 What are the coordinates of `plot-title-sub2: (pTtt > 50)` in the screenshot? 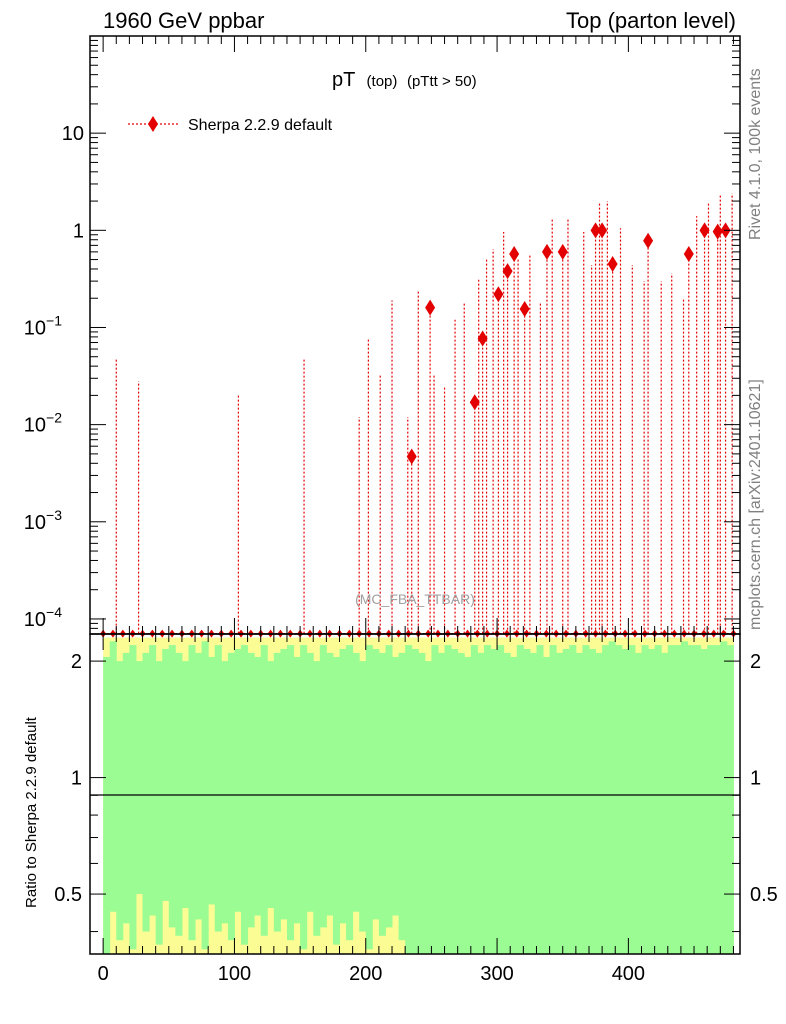 It's located at (442, 81).